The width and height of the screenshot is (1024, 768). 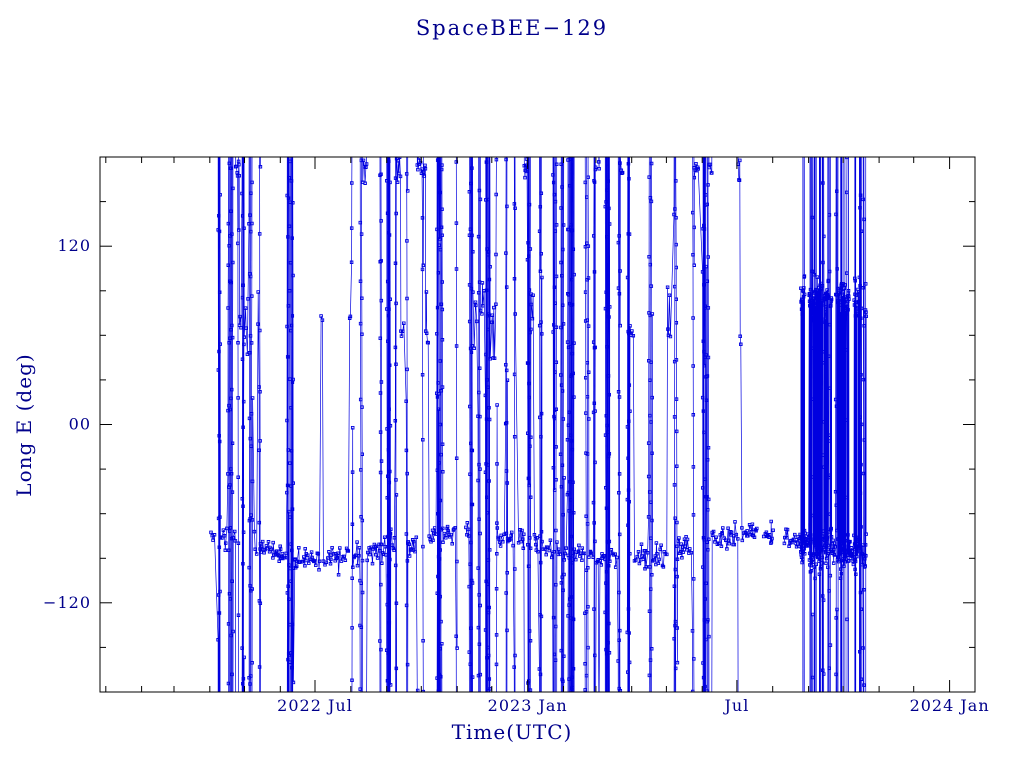 I want to click on x-axis-label: Time(UTC), so click(x=512, y=732).